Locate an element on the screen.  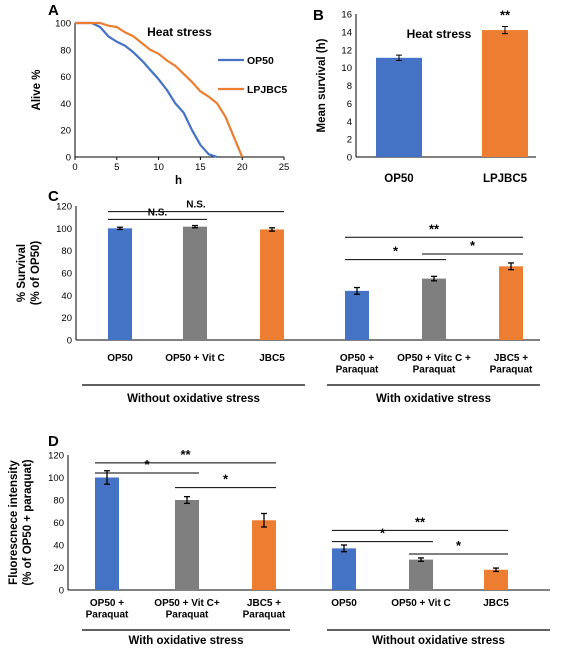
panel-a-series-line-lpjbc5 is located at coordinates (159, 89).